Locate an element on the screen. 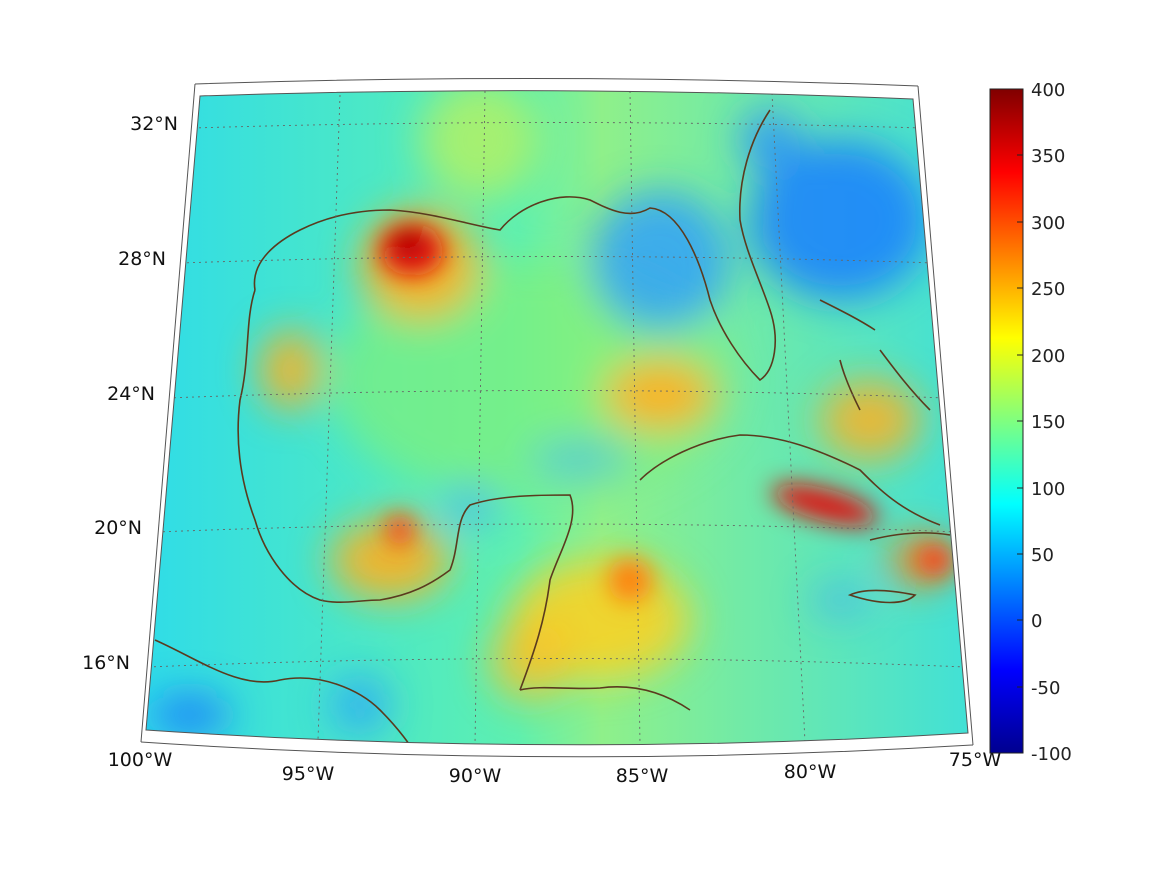  lat-label-24n: 24°N is located at coordinates (131, 394).